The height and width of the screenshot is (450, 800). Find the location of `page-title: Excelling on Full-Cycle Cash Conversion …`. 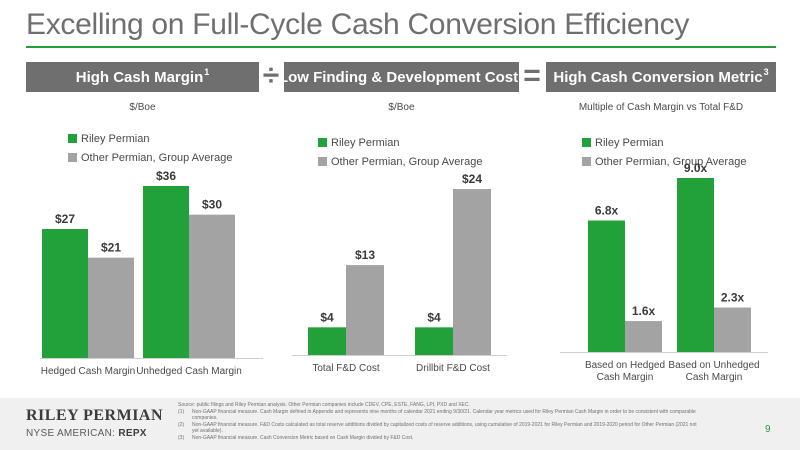

page-title: Excelling on Full-Cycle Cash Conversion … is located at coordinates (358, 24).